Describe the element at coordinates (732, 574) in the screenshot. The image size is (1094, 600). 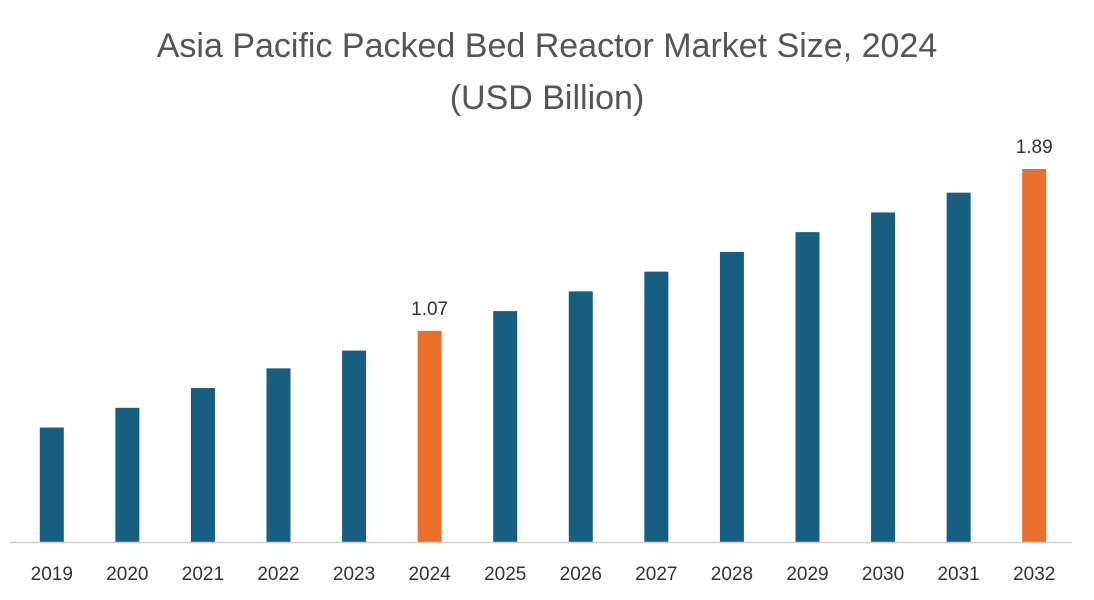
I see `x-tick-label-2028: 2028` at that location.